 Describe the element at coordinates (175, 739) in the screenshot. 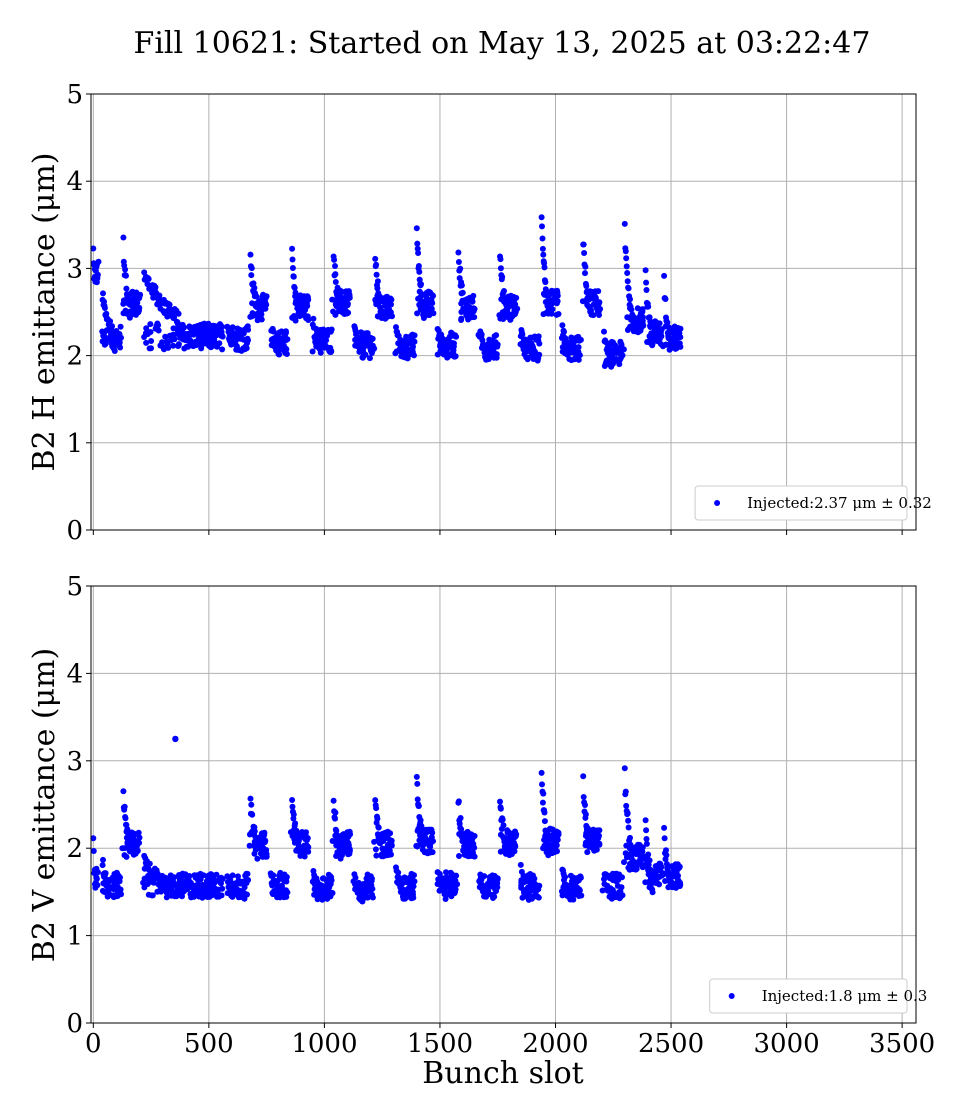

I see `outlier-point` at that location.